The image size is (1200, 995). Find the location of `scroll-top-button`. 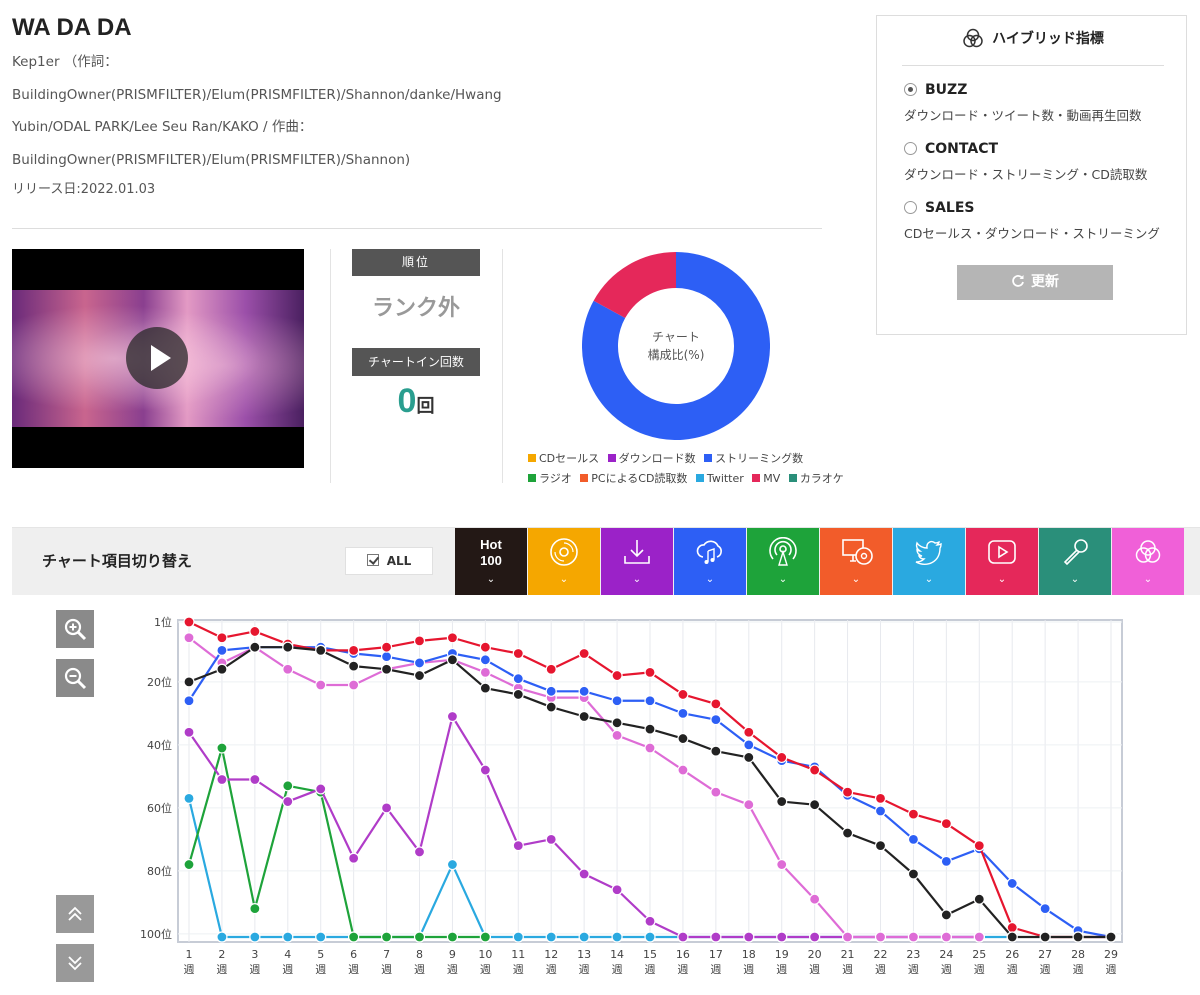

scroll-top-button is located at coordinates (75, 914).